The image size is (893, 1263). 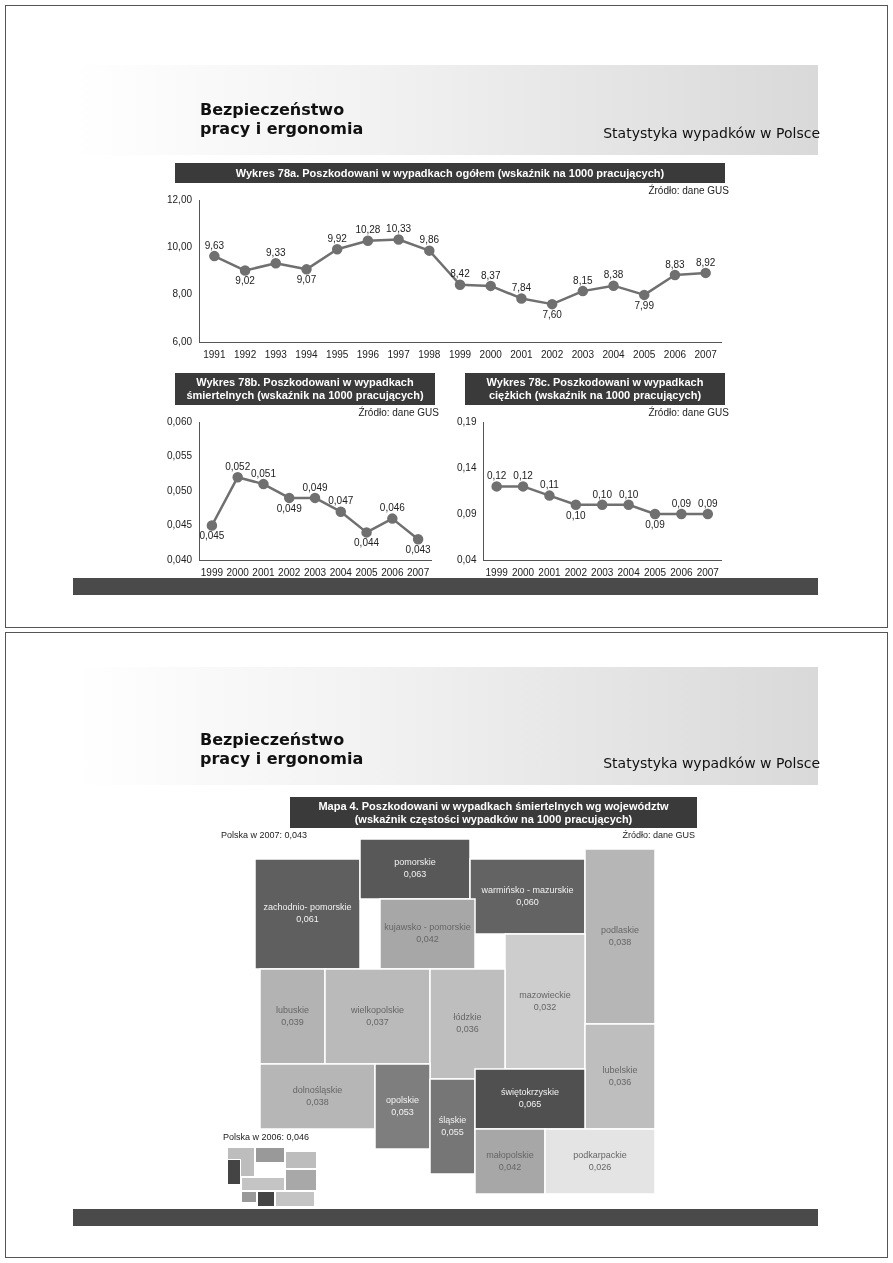 What do you see at coordinates (550, 572) in the screenshot?
I see `x-tick-label: 2001` at bounding box center [550, 572].